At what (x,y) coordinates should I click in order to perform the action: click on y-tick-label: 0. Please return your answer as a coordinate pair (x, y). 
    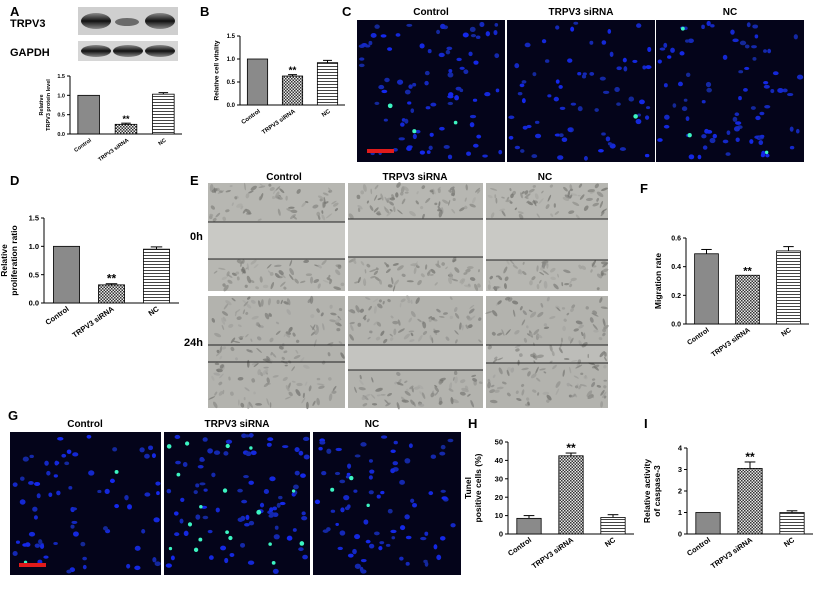
    Looking at the image, I should click on (501, 534).